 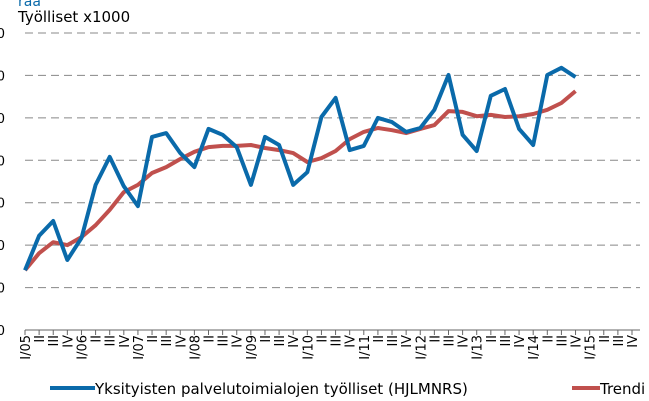 I want to click on x-tick-label: I/11, so click(x=365, y=347).